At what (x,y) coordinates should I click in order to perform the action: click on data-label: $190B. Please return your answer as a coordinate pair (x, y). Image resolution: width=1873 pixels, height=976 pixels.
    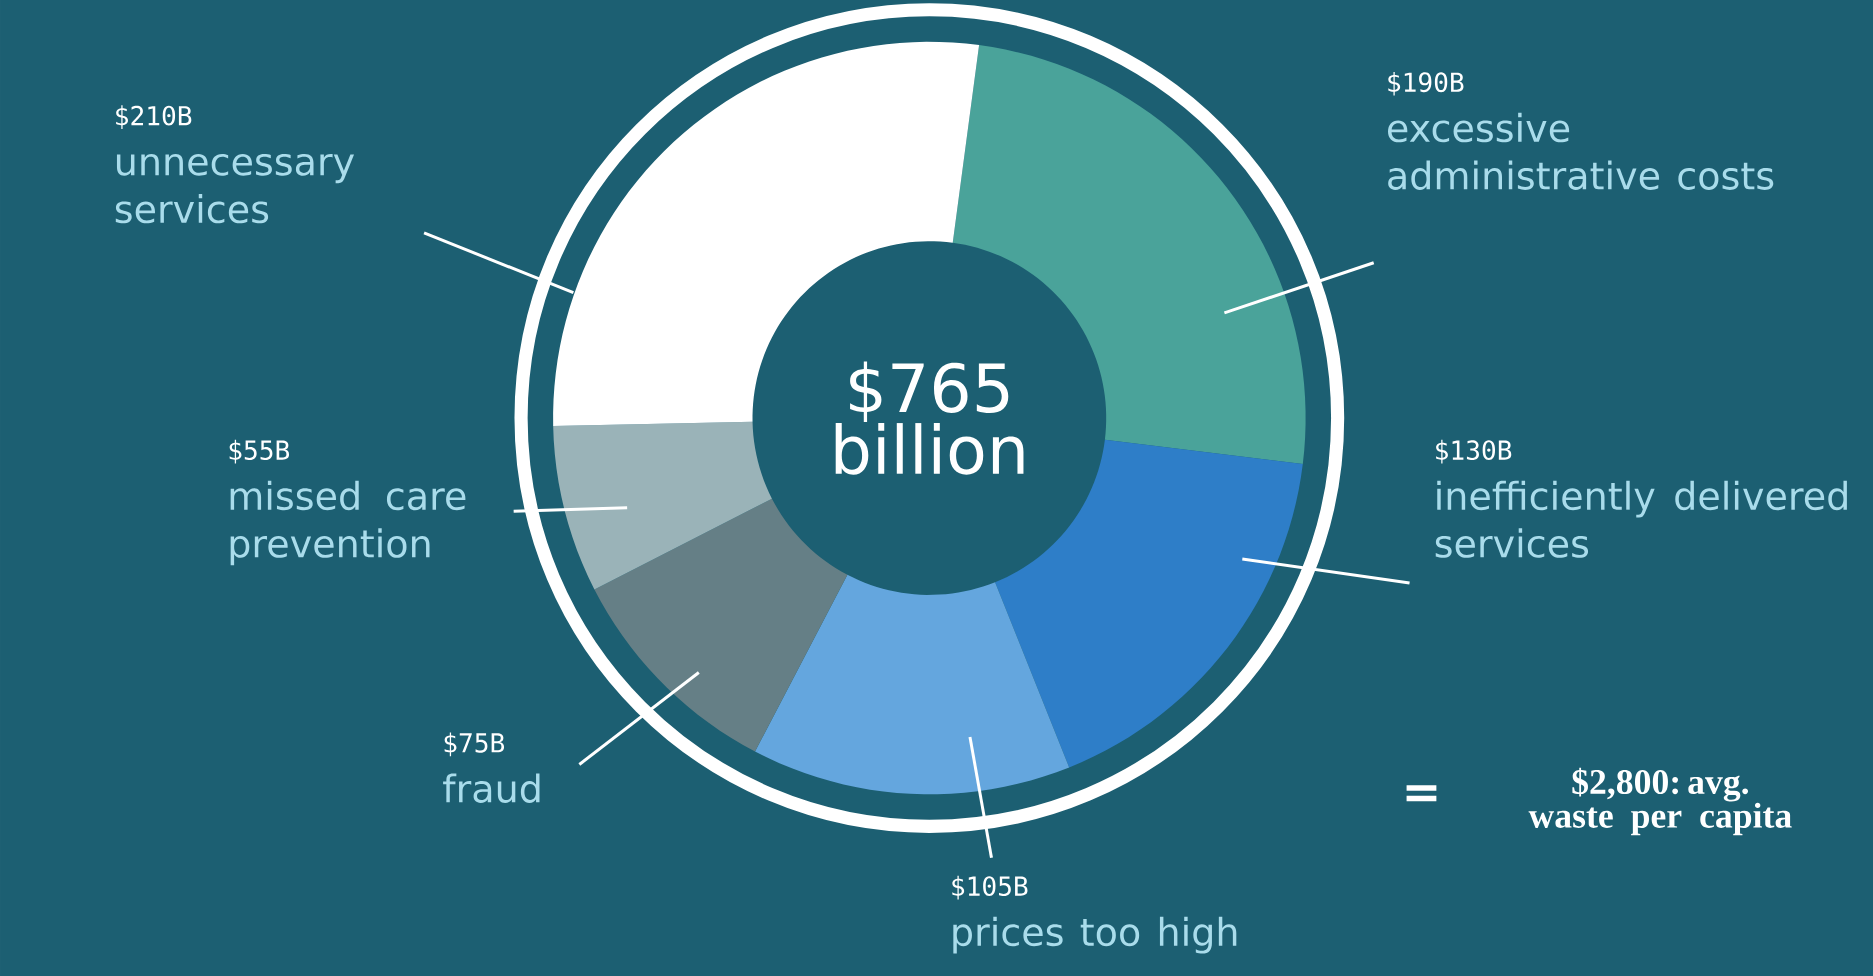
    Looking at the image, I should click on (1426, 83).